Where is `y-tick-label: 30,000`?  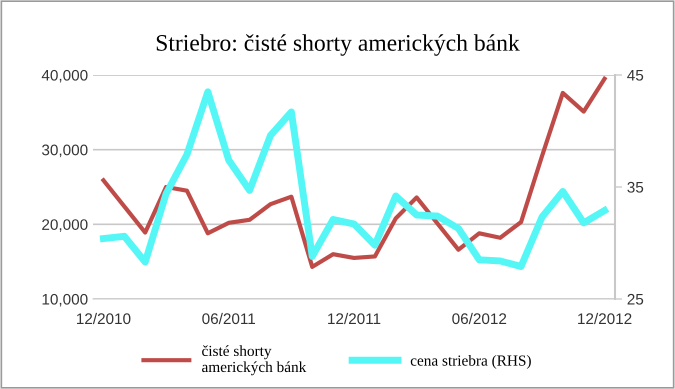
y-tick-label: 30,000 is located at coordinates (65, 151).